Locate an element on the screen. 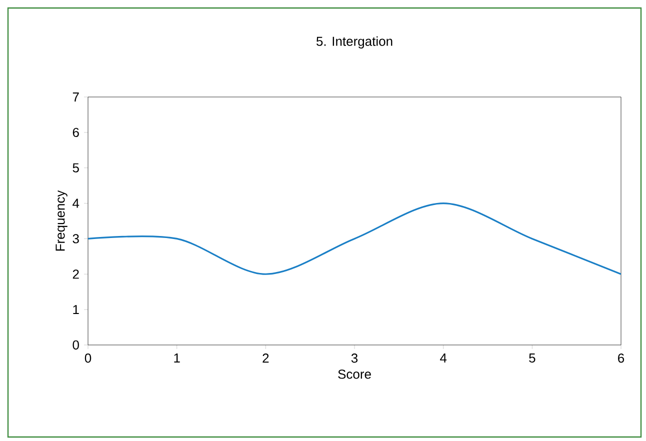 This screenshot has width=646, height=441. y-tick-label: 3 is located at coordinates (75, 239).